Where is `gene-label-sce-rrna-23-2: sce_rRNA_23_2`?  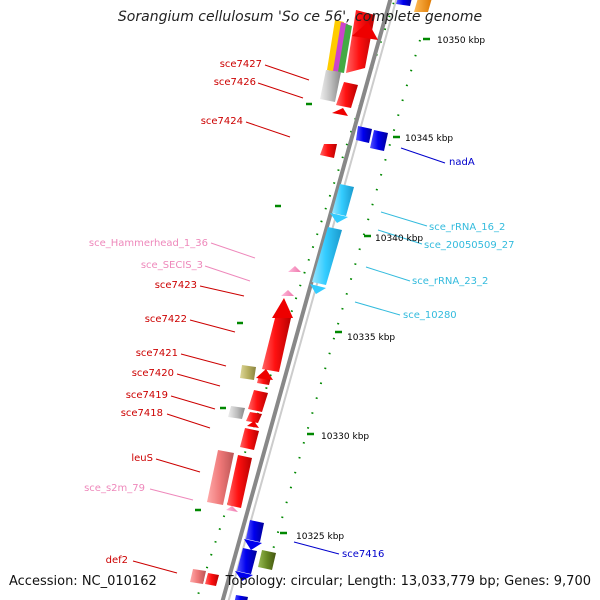
gene-label-sce-rrna-23-2: sce_rRNA_23_2 is located at coordinates (450, 281).